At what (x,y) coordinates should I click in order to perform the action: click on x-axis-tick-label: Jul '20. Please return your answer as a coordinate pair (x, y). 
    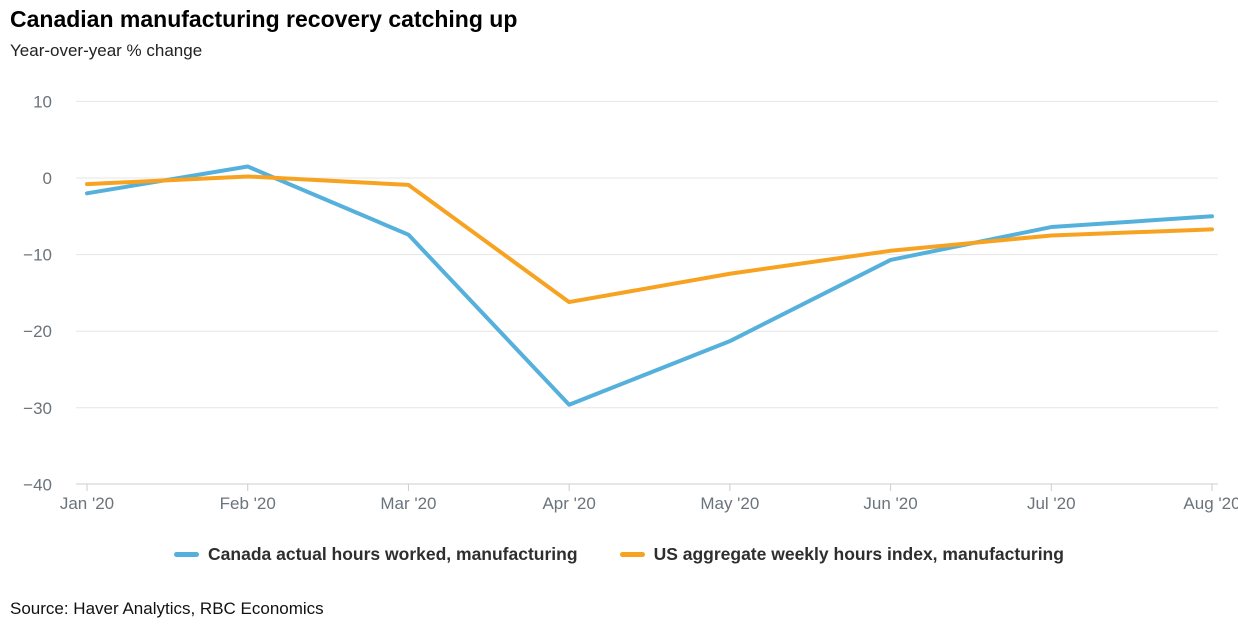
    Looking at the image, I should click on (1051, 503).